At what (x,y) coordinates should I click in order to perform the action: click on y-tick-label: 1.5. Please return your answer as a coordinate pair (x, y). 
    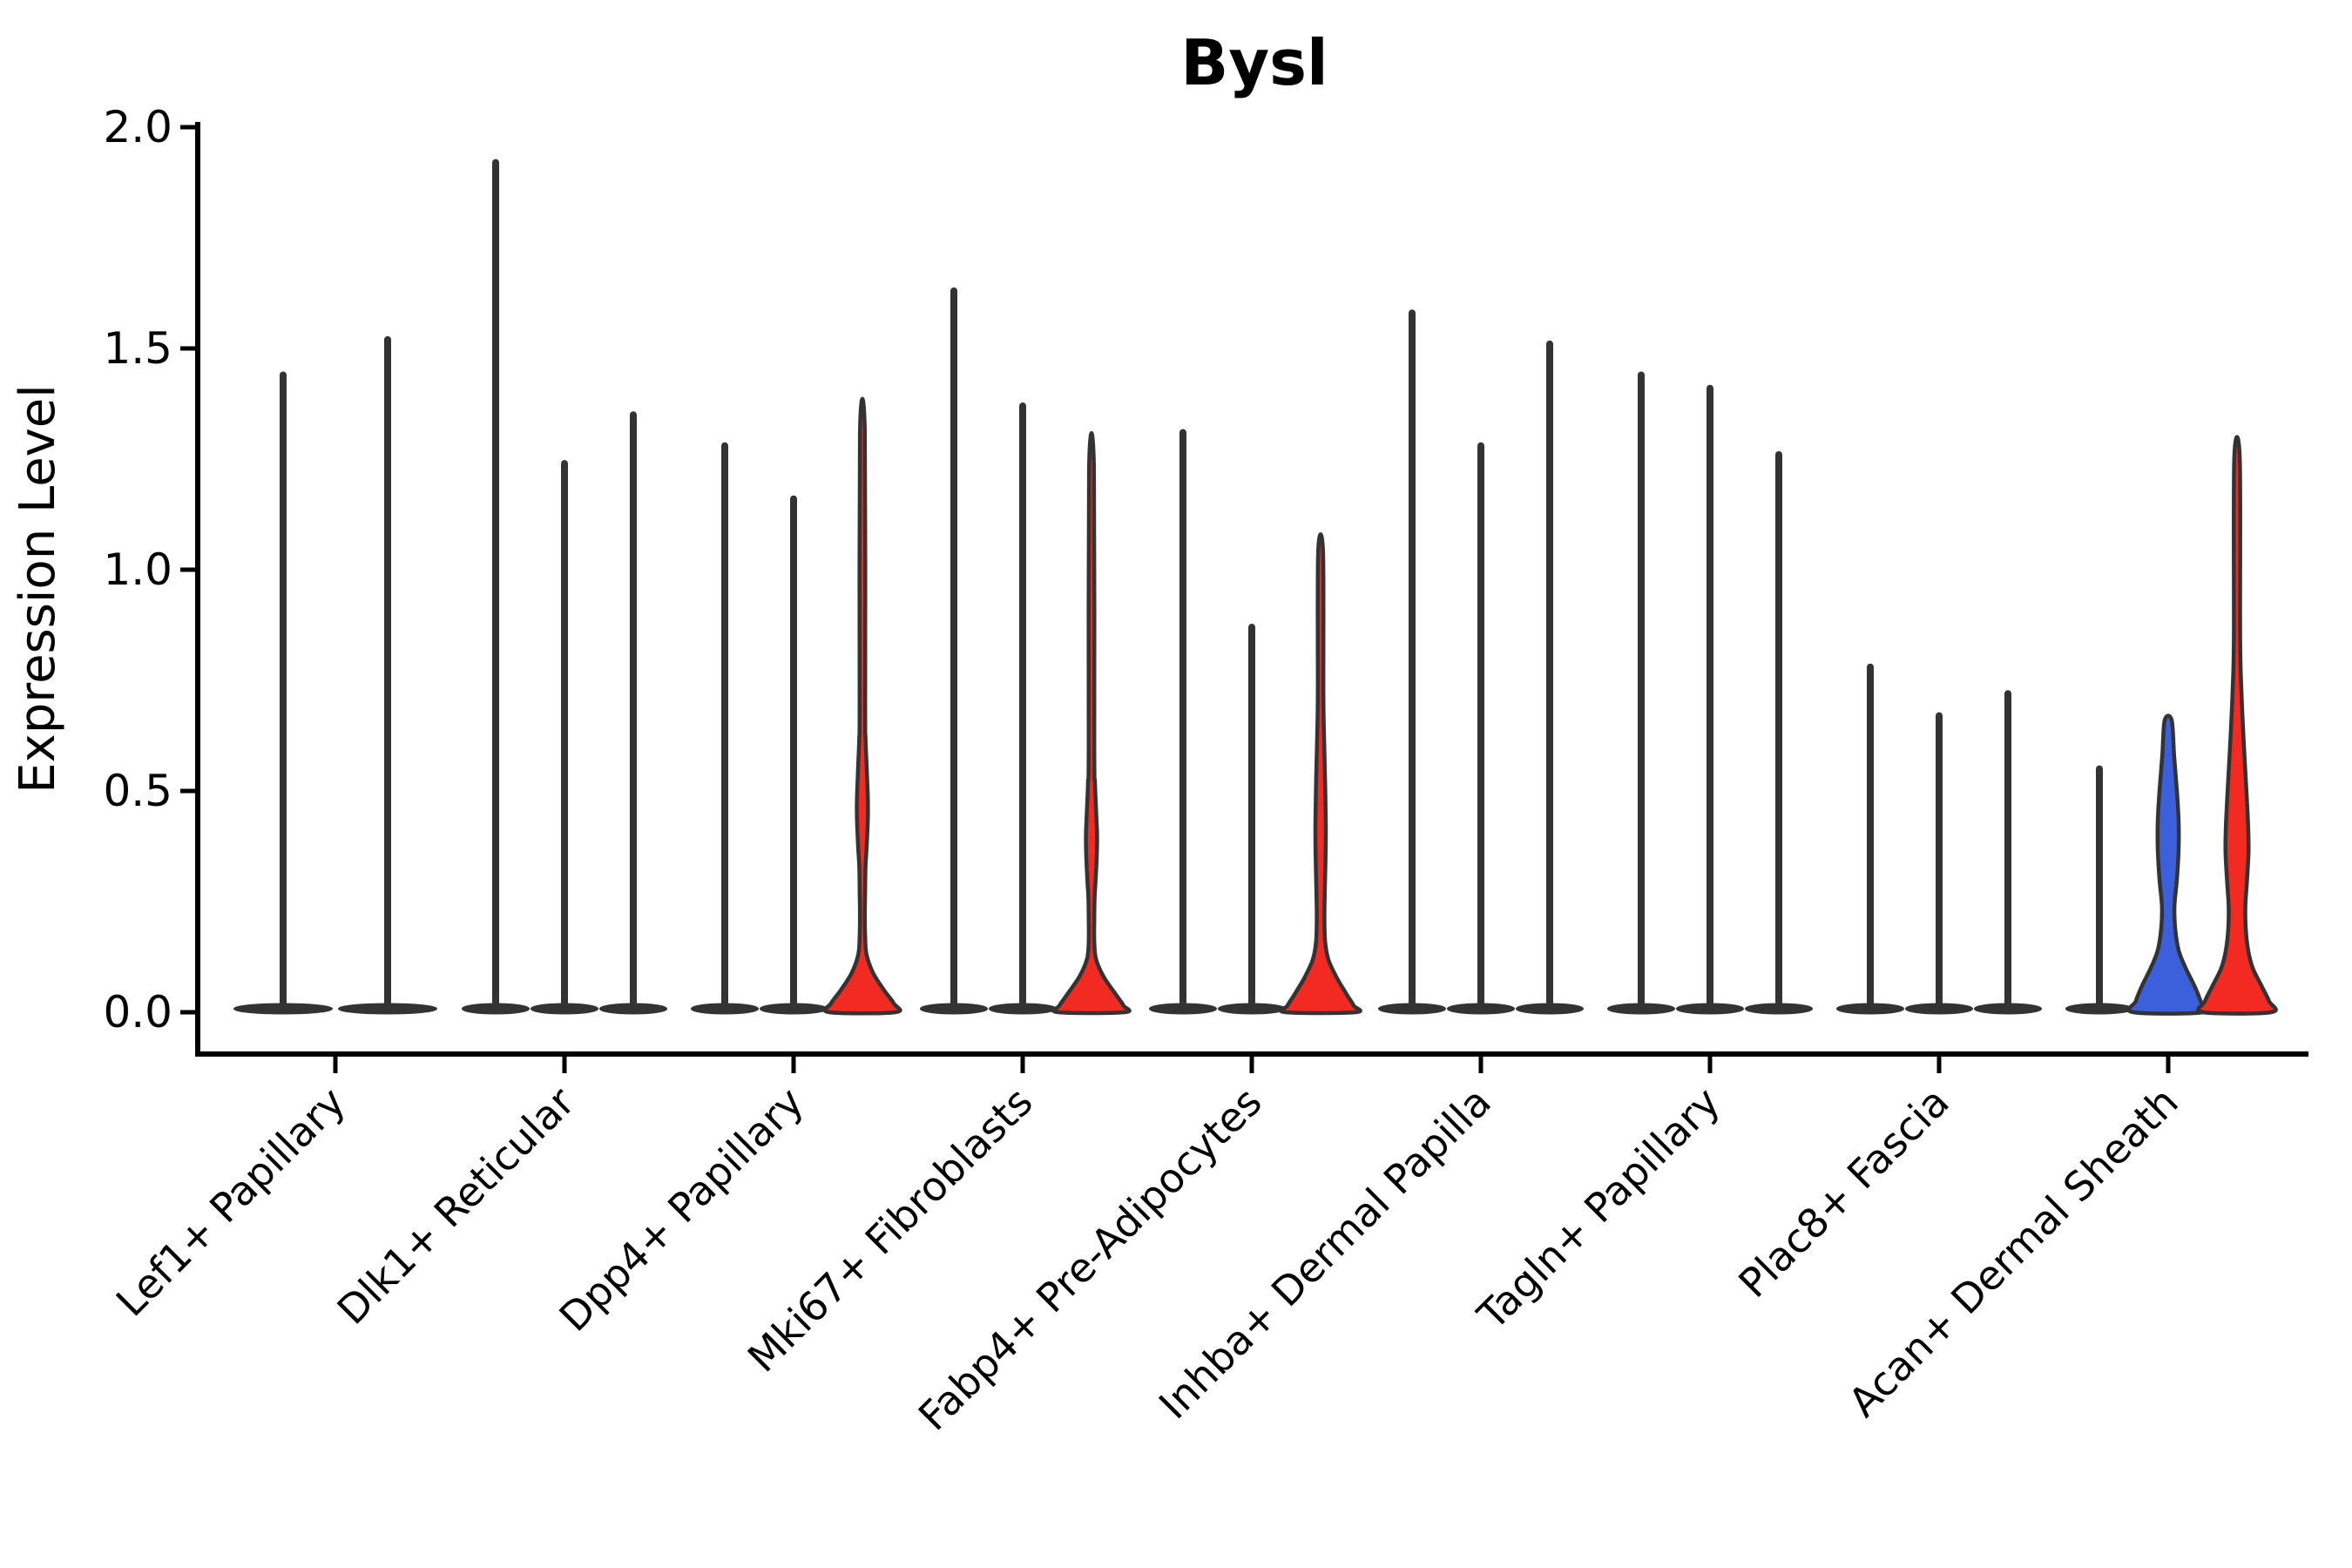
    Looking at the image, I should click on (137, 348).